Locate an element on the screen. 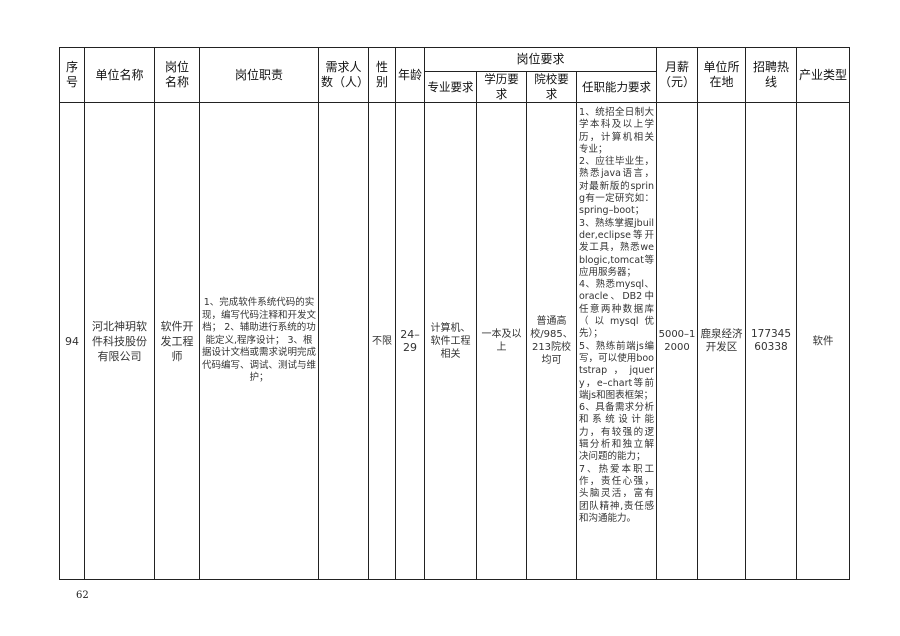 The height and width of the screenshot is (636, 900). header-school: 院校要求 is located at coordinates (551, 87).